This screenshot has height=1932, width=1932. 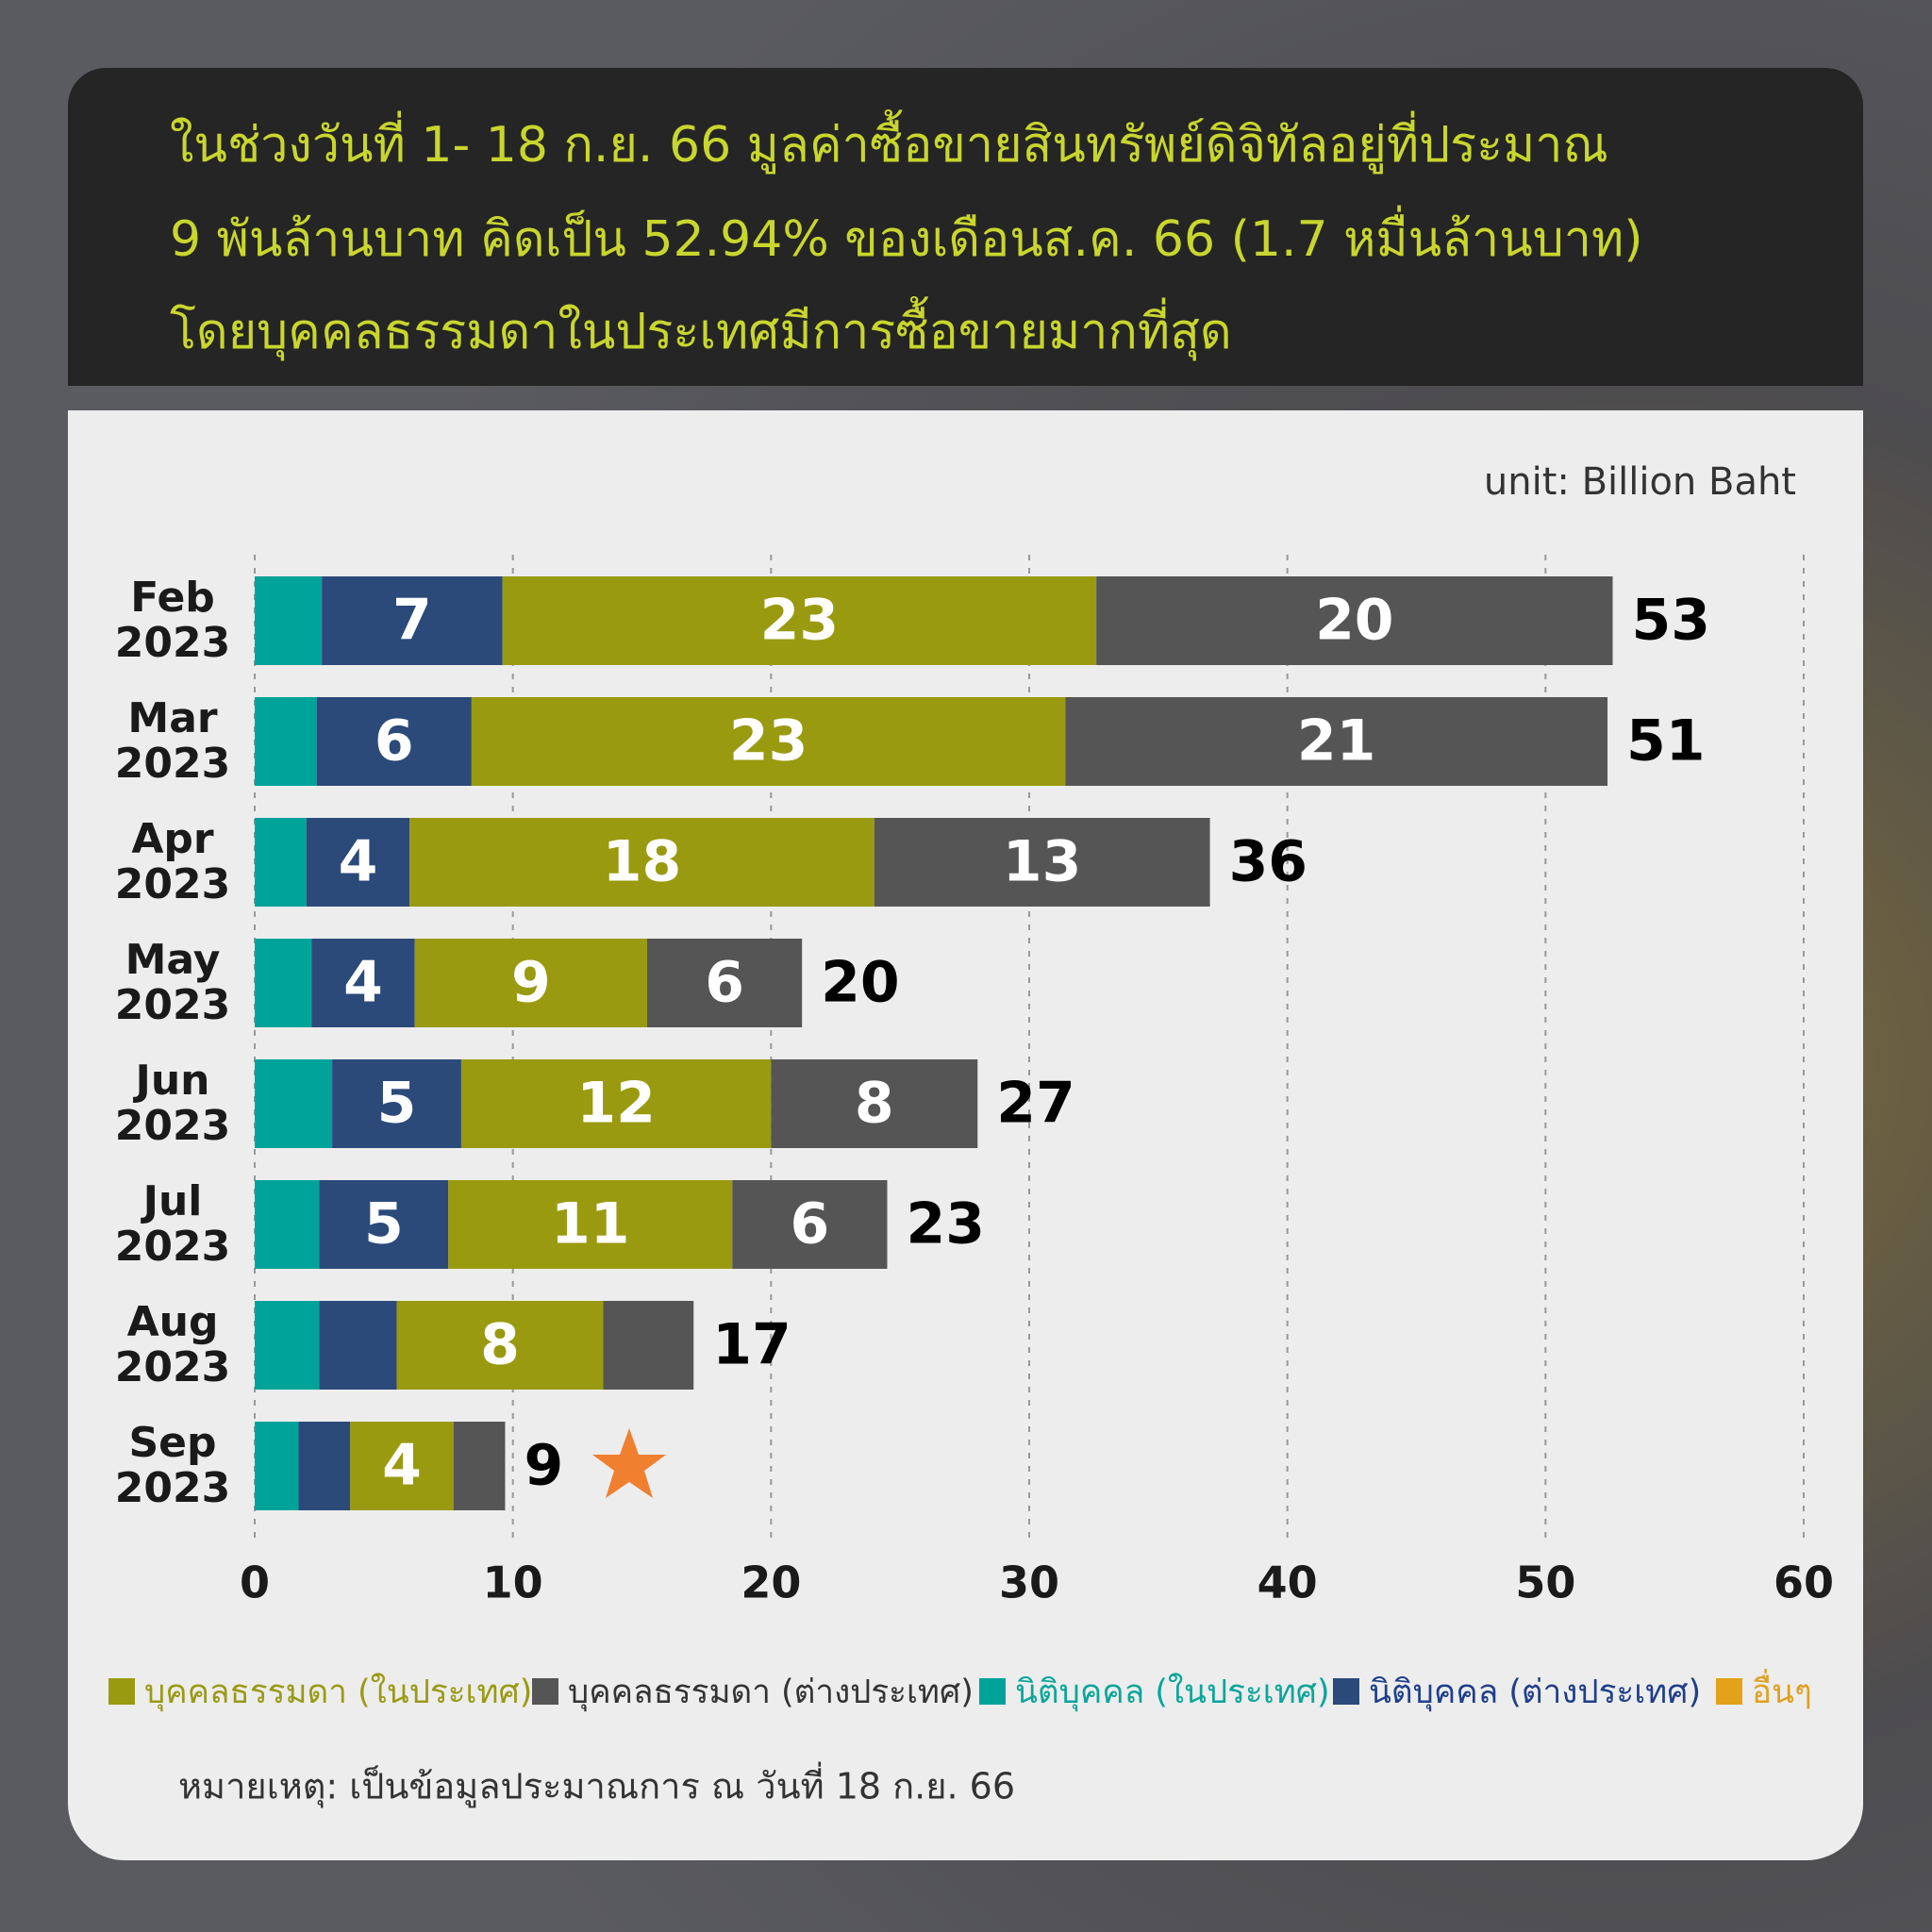 What do you see at coordinates (629, 1463) in the screenshot?
I see `star-icon` at bounding box center [629, 1463].